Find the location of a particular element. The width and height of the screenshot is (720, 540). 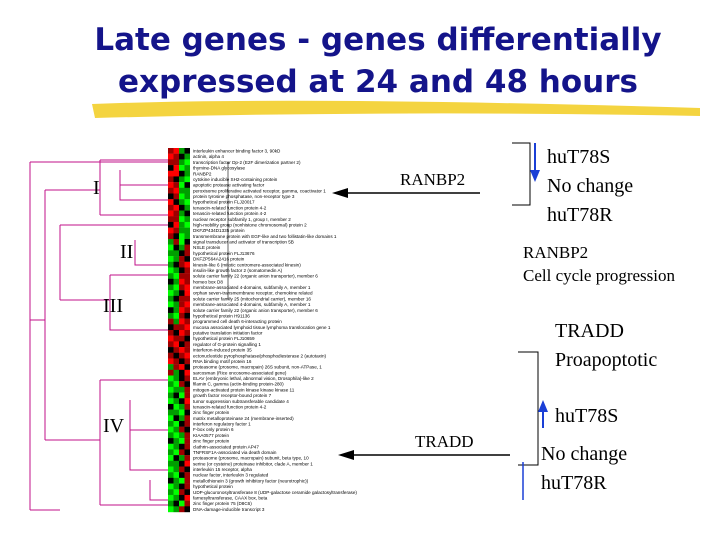

gene-name: clathrin-associated protein AP47 is located at coordinates (226, 446).